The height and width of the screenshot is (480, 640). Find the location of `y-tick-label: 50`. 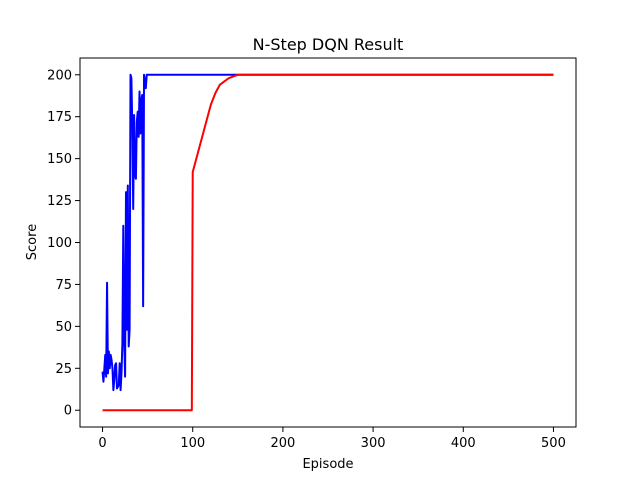

y-tick-label: 50 is located at coordinates (63, 327).